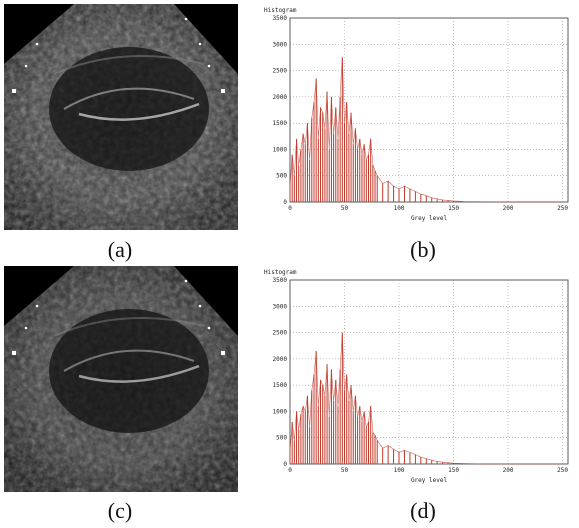 The image size is (579, 528). I want to click on caption-d: (d), so click(423, 510).